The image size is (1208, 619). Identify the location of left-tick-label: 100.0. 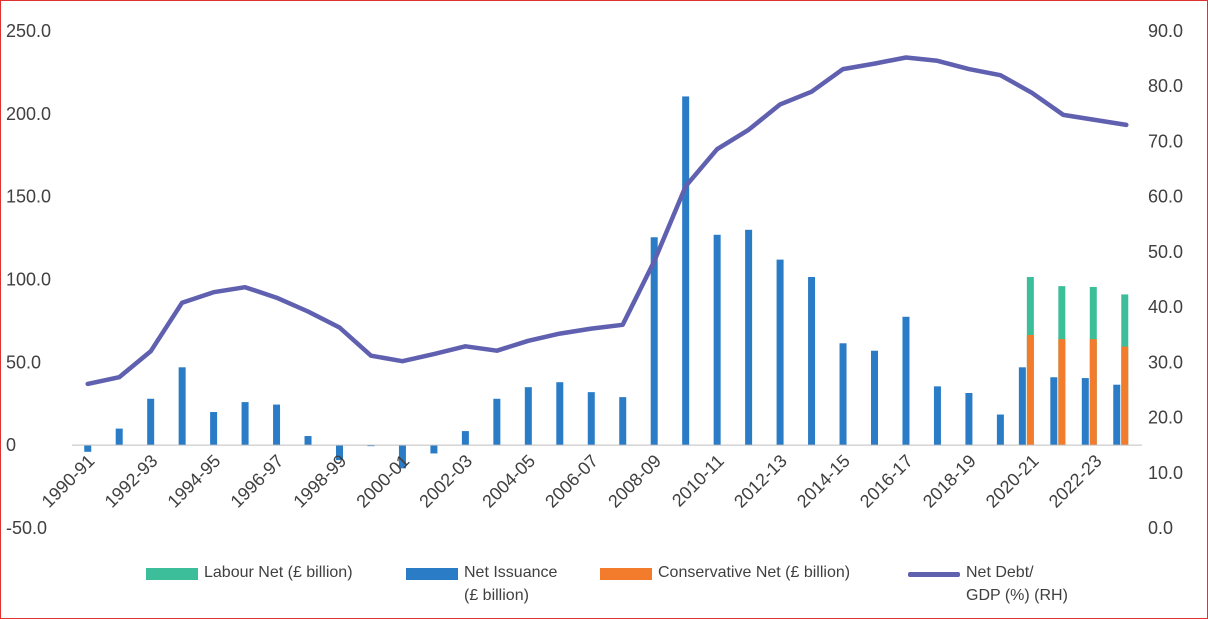
(28, 280).